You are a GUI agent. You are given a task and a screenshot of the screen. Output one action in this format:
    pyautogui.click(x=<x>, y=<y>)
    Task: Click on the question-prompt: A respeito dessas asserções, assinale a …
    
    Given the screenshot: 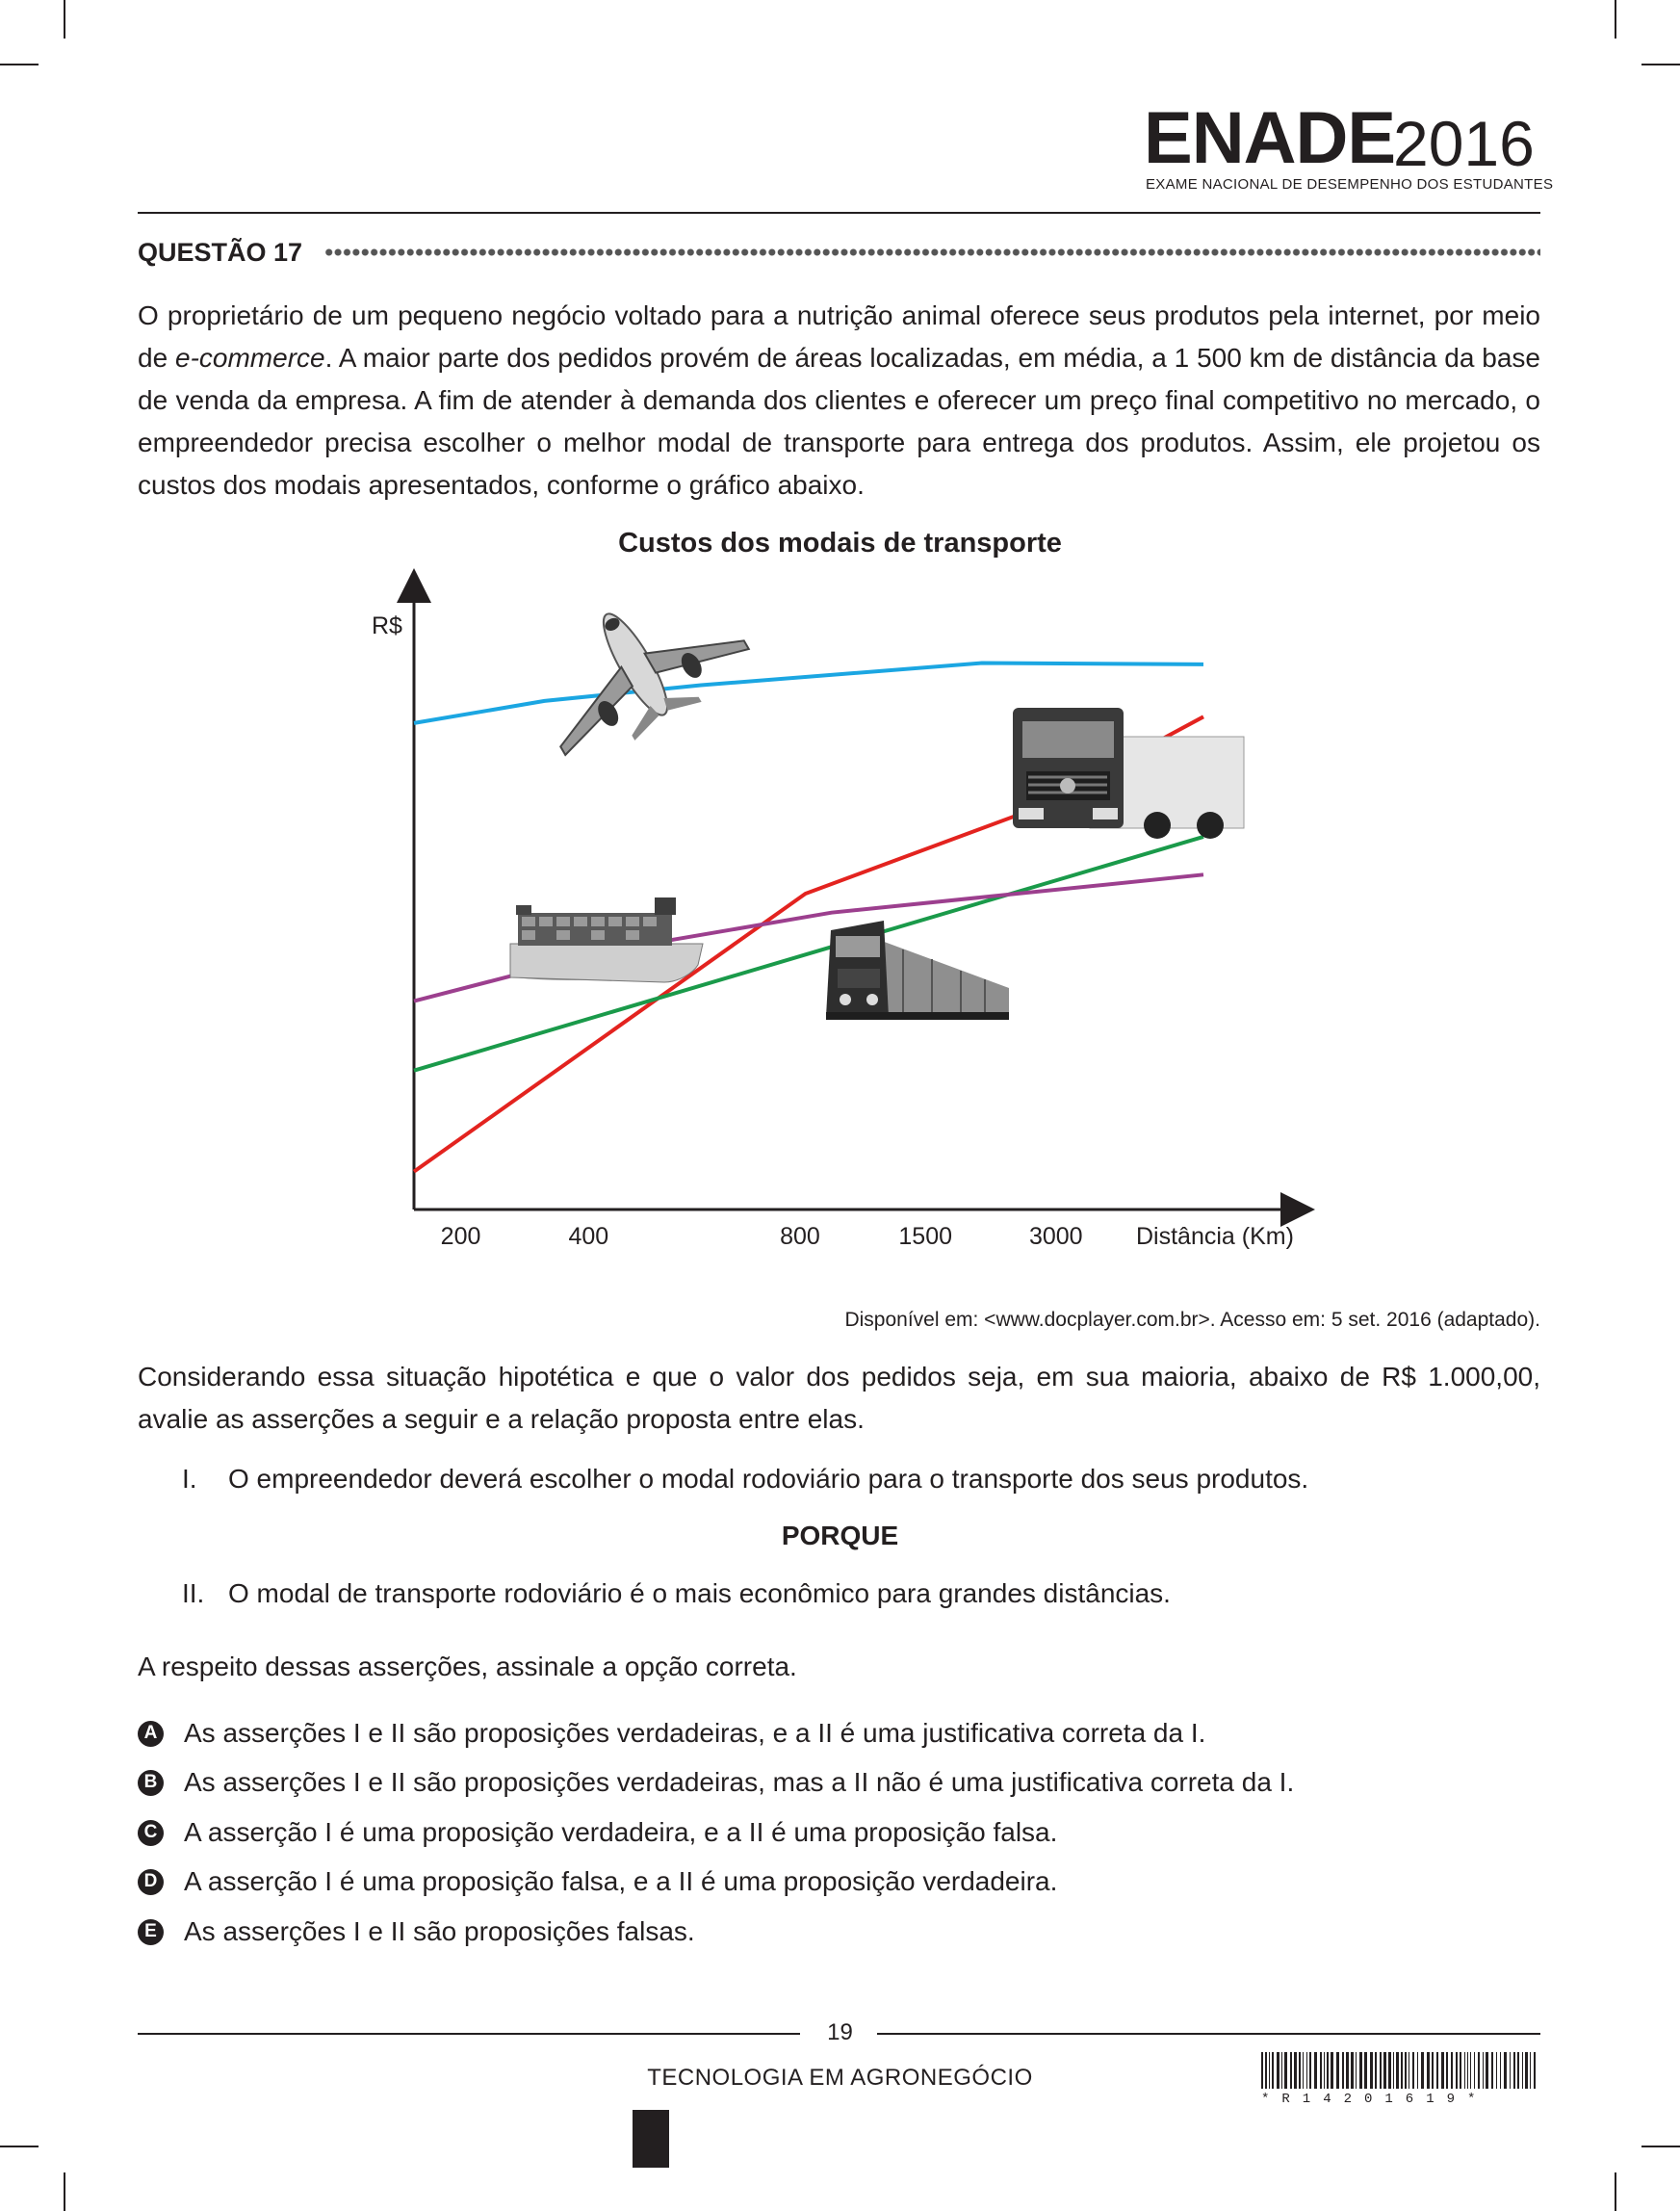 What is the action you would take?
    pyautogui.click(x=467, y=1666)
    